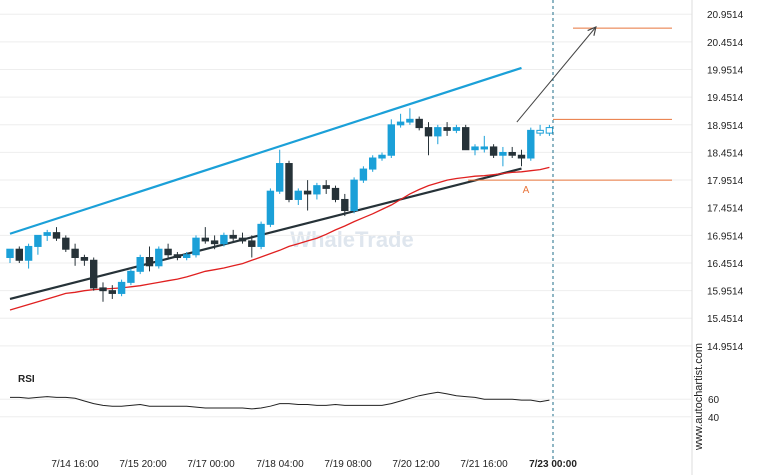  What do you see at coordinates (556, 74) in the screenshot?
I see `projection-line` at bounding box center [556, 74].